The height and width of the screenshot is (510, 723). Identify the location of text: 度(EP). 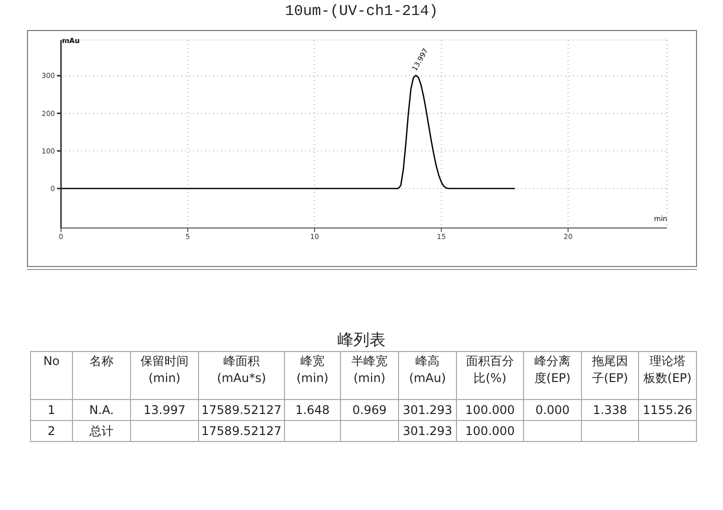
(552, 378).